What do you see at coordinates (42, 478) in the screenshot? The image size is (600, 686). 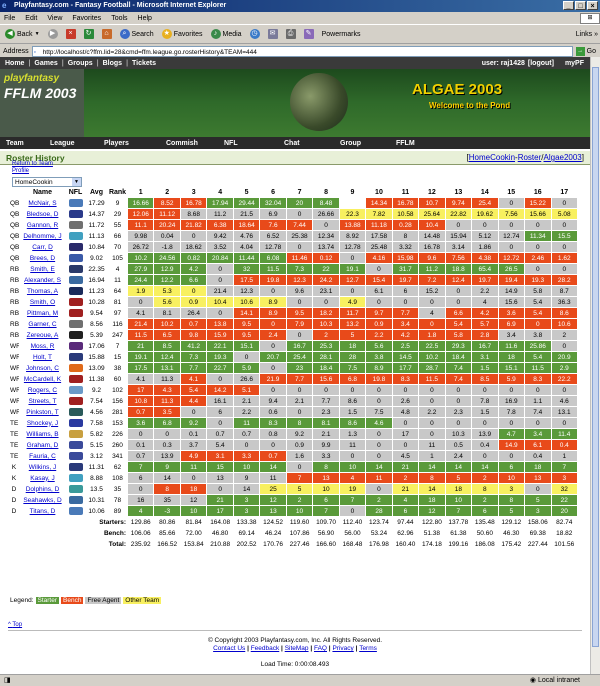 I see `player-name-link: Kasay, J` at bounding box center [42, 478].